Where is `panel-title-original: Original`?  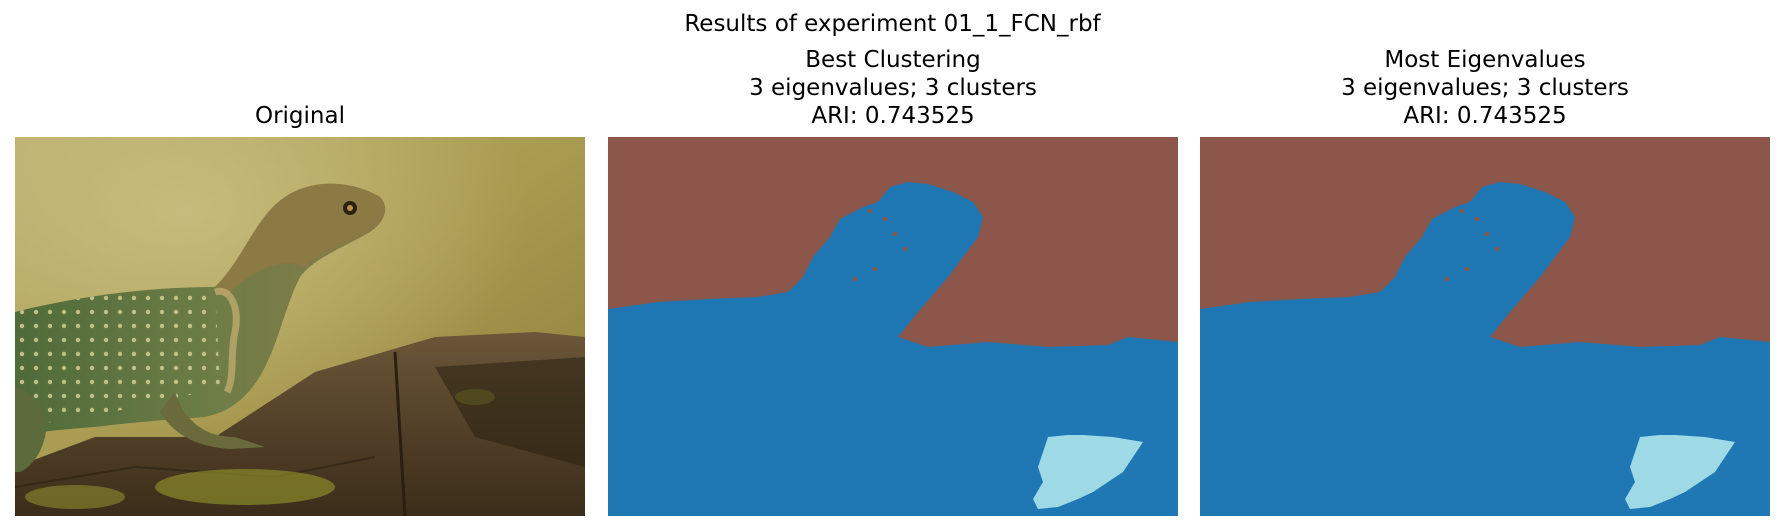 panel-title-original: Original is located at coordinates (300, 116).